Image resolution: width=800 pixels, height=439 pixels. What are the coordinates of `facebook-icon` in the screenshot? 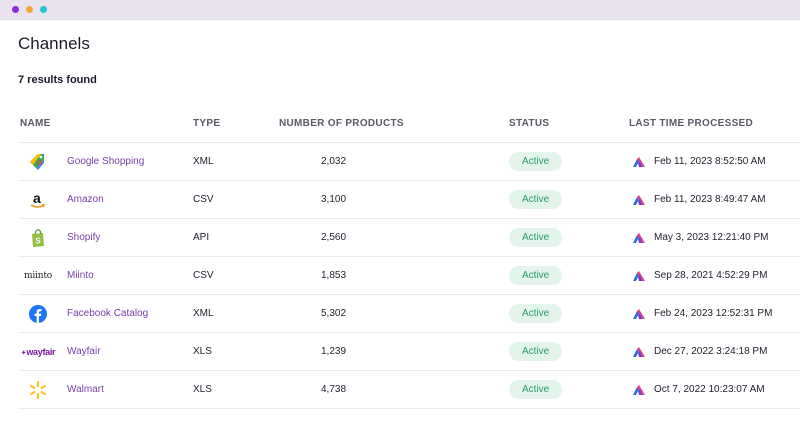 It's located at (38, 313).